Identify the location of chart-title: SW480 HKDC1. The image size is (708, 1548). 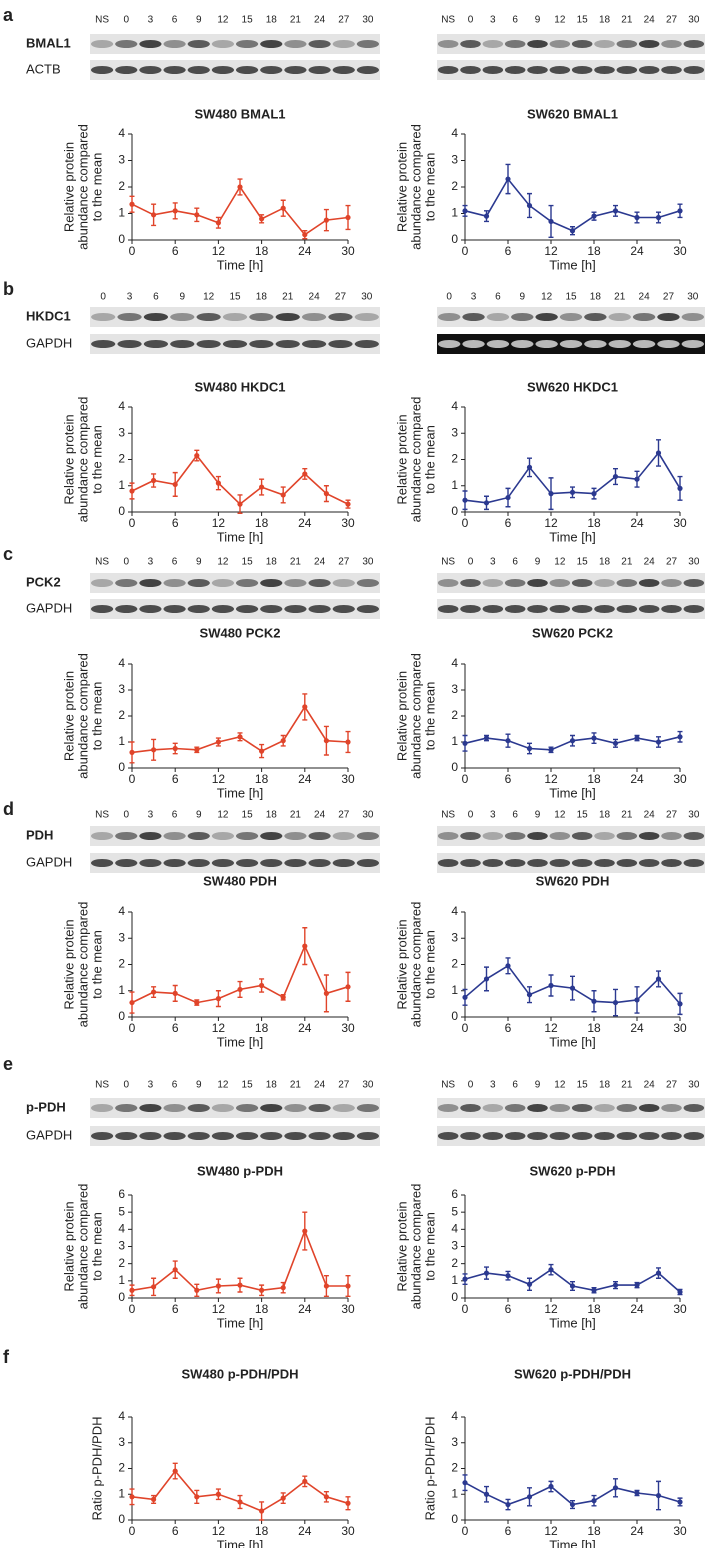
(239, 386).